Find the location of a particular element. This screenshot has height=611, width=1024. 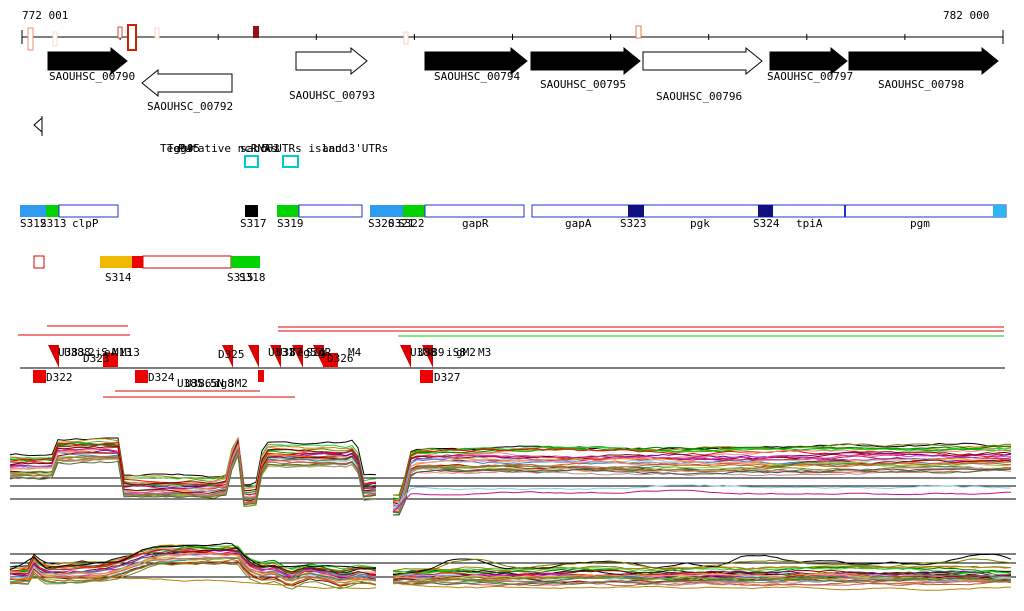

ruler-track is located at coordinates (512, 37).